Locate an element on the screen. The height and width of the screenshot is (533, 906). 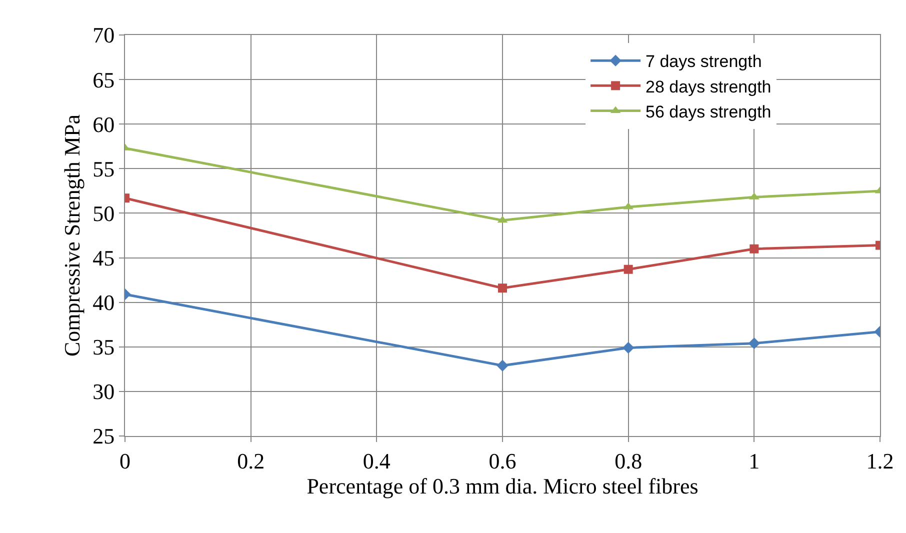
y-tick-label: 70 is located at coordinates (103, 35).